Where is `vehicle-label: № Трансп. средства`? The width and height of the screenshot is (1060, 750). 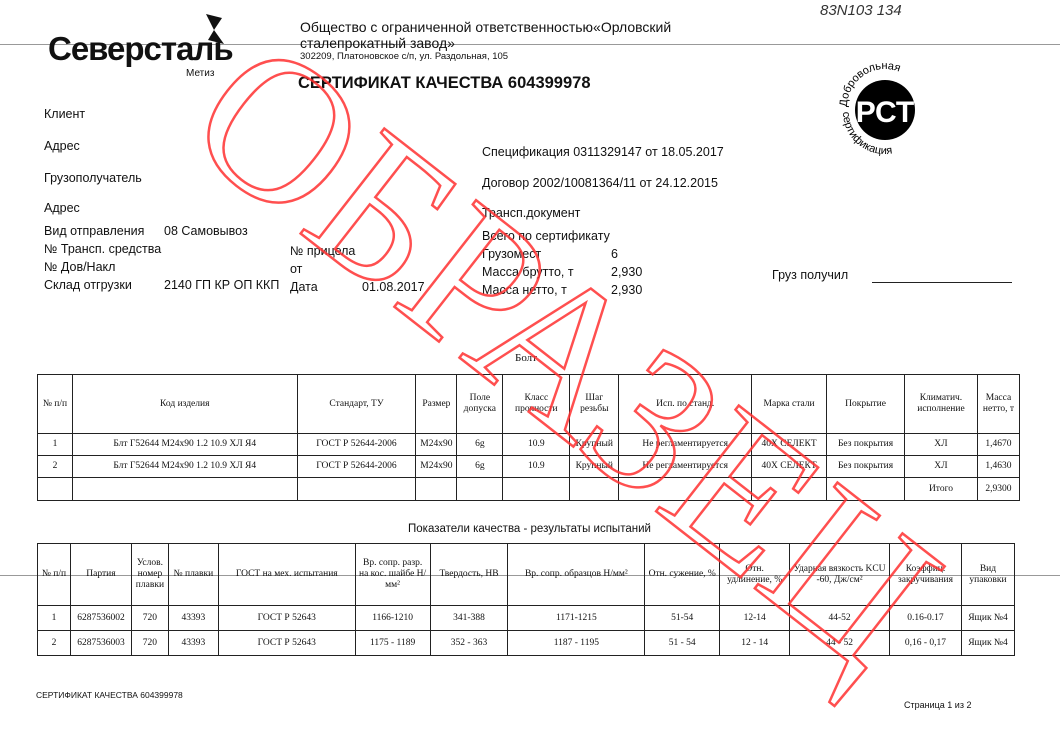
vehicle-label: № Трансп. средства is located at coordinates (103, 249).